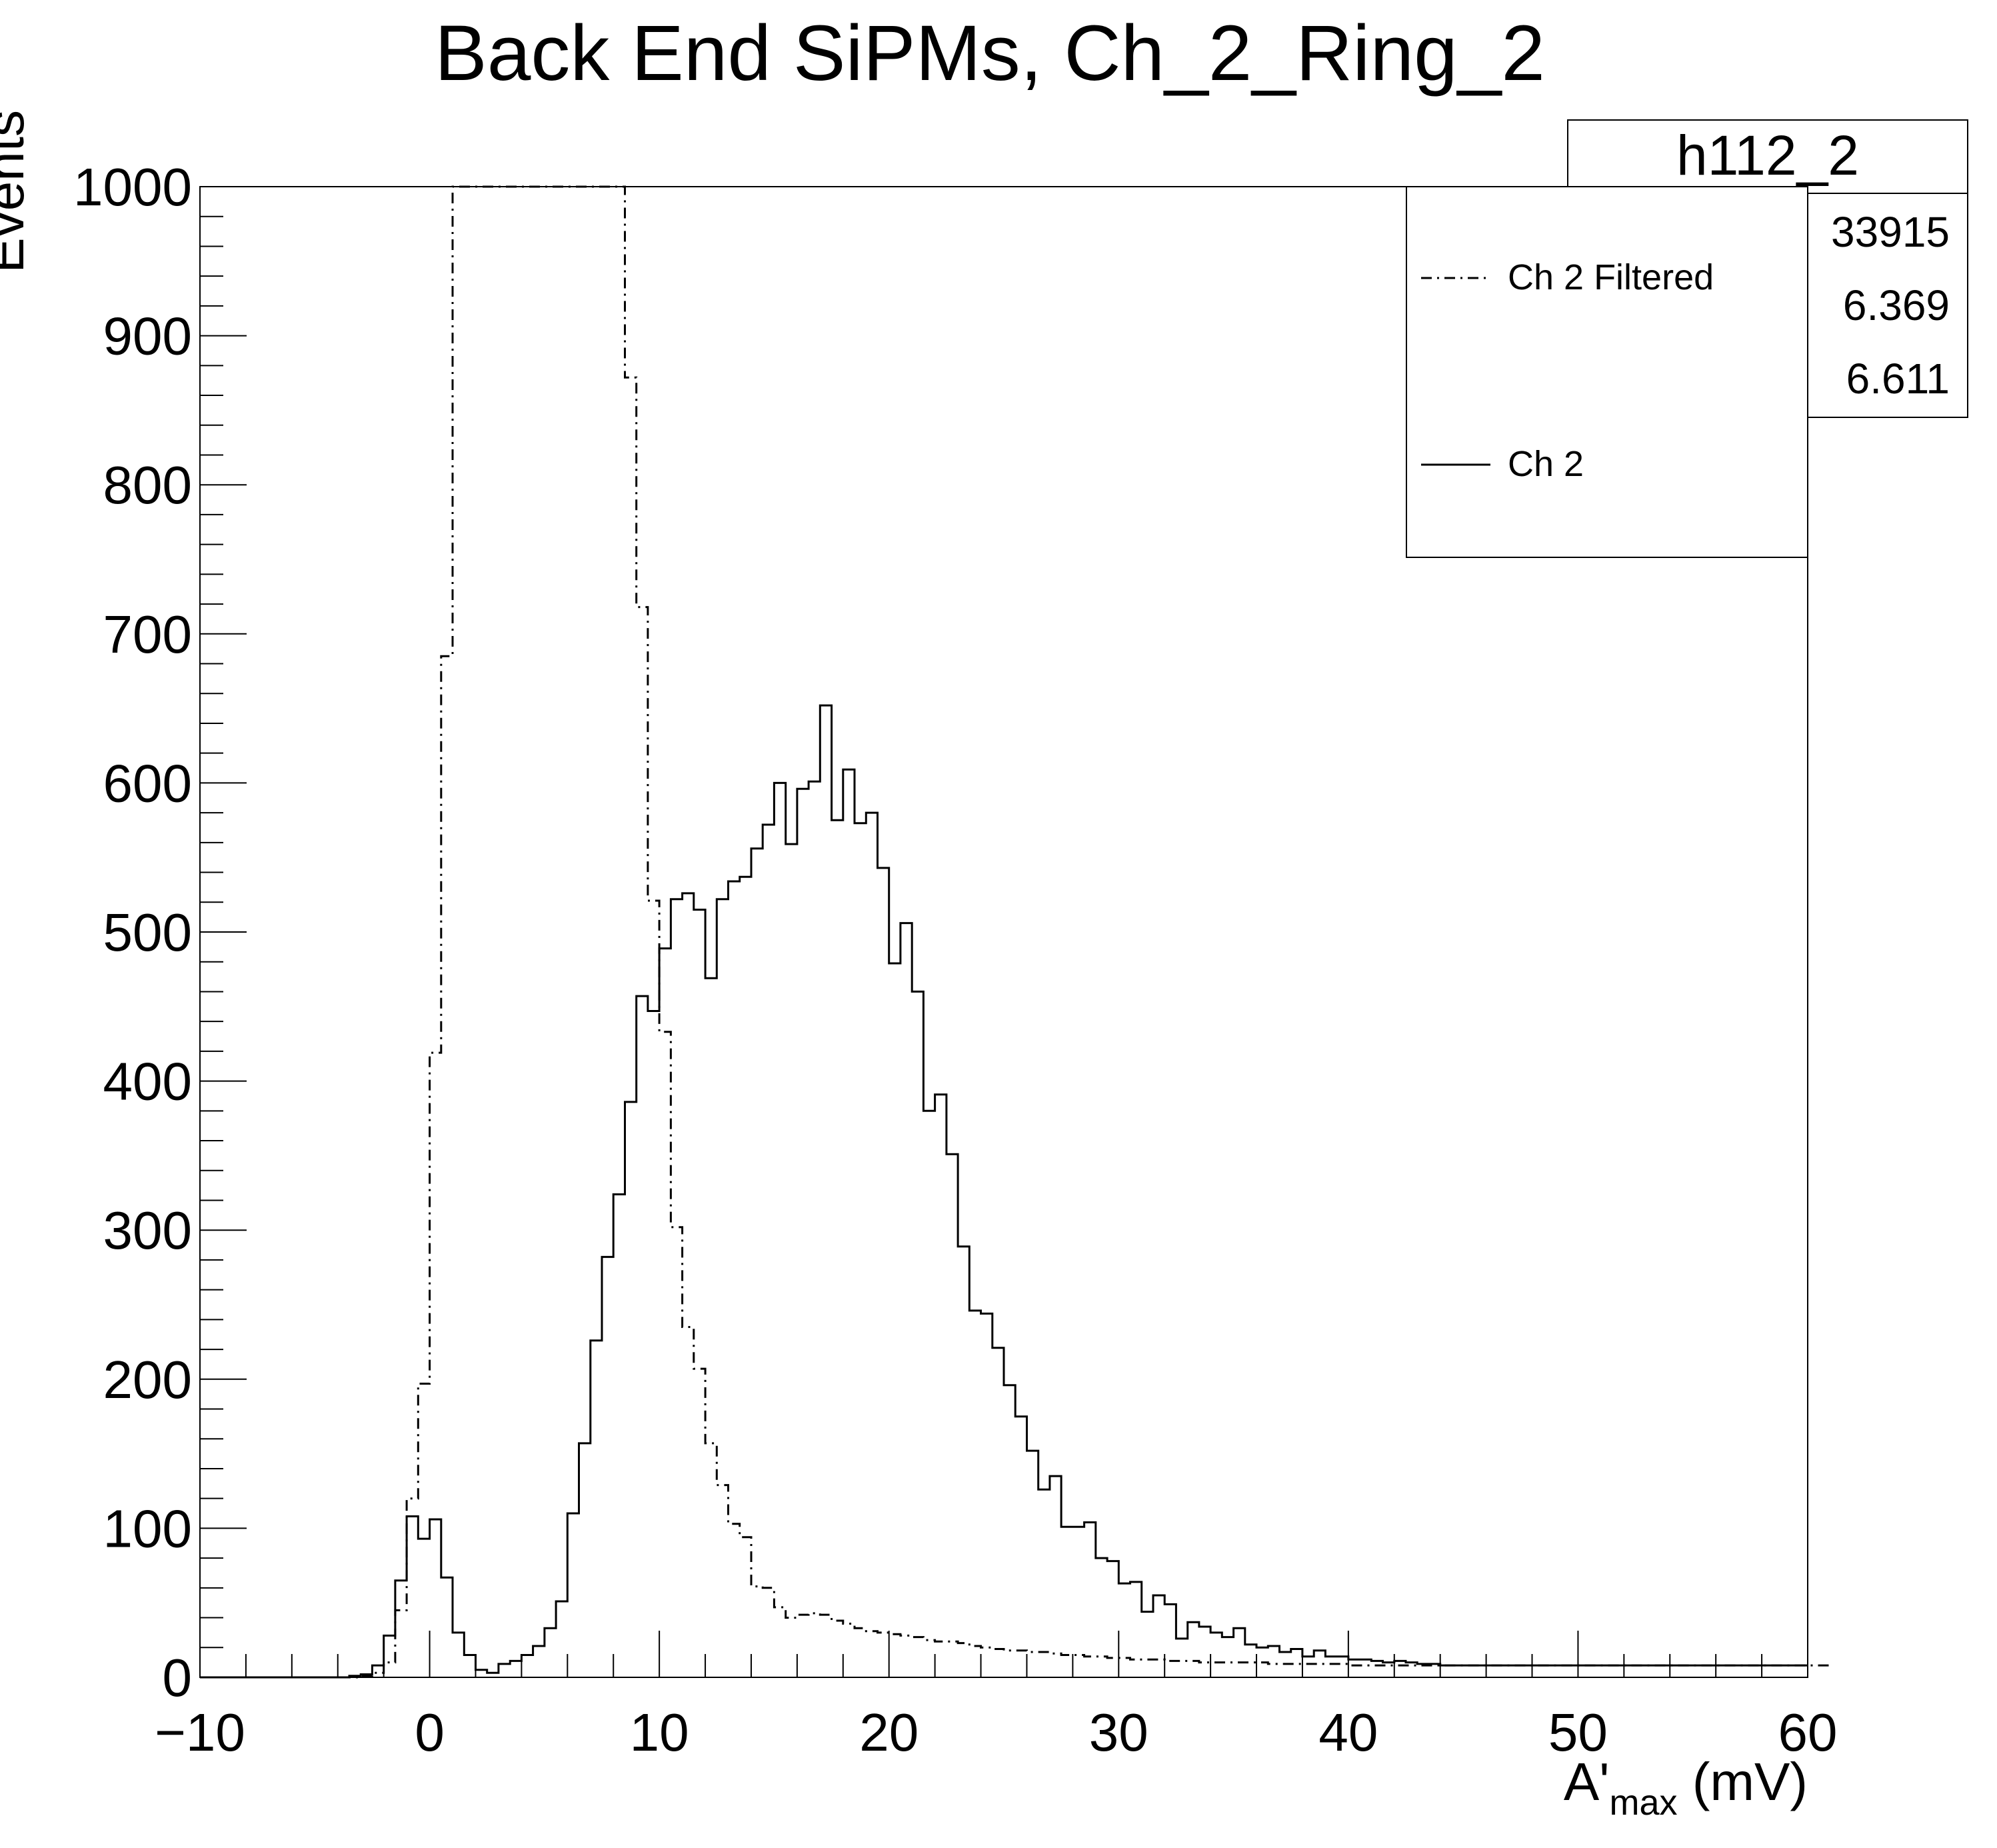 The height and width of the screenshot is (1848, 1997). What do you see at coordinates (147, 1081) in the screenshot?
I see `y-tick-label: 400` at bounding box center [147, 1081].